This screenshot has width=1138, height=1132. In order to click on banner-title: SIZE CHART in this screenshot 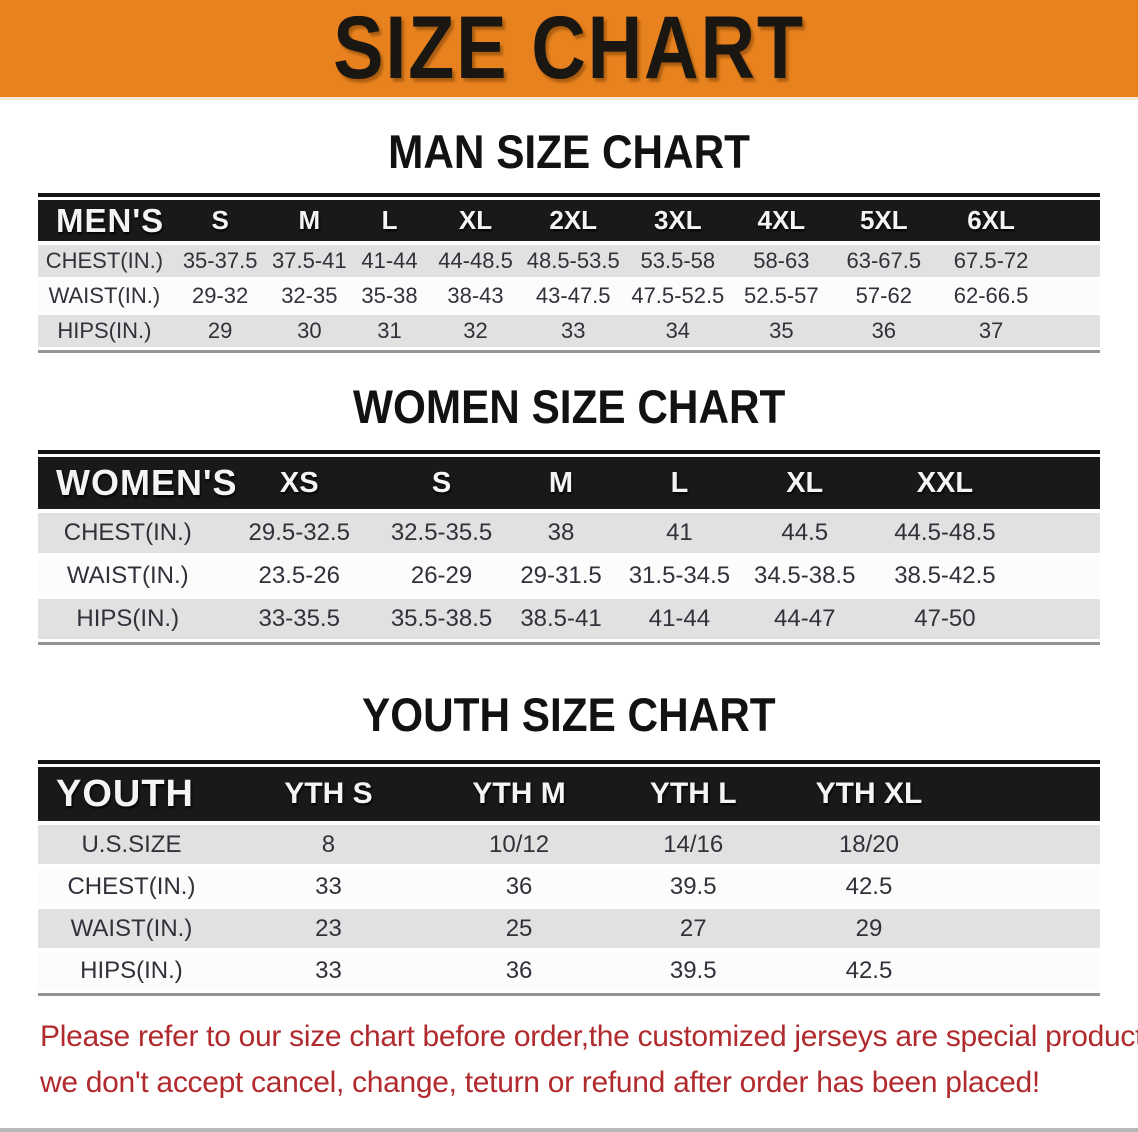, I will do `click(569, 49)`.